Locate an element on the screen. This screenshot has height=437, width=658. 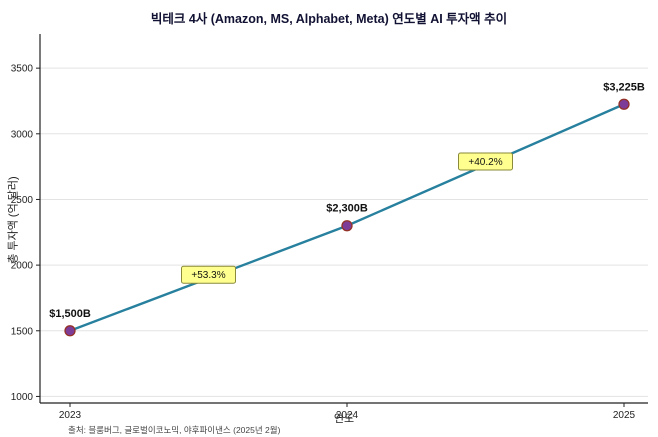
growth-annotation-label: +40.2% is located at coordinates (485, 162).